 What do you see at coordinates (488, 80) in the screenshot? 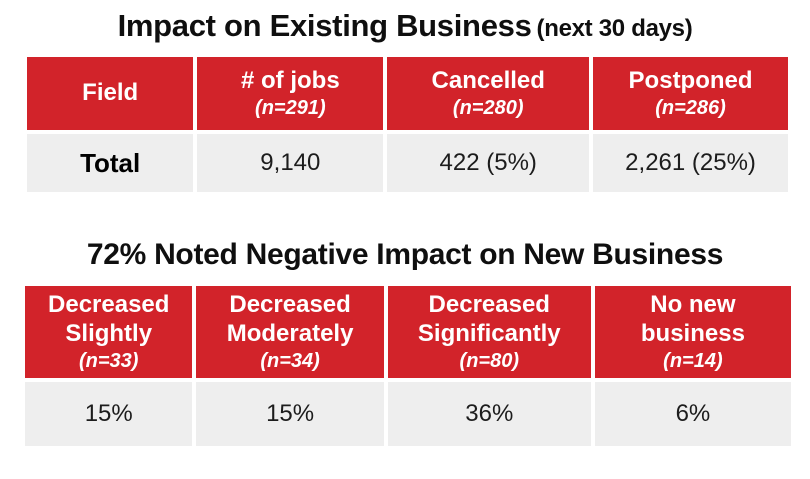
I see `header-label-cancelled: Cancelled` at bounding box center [488, 80].